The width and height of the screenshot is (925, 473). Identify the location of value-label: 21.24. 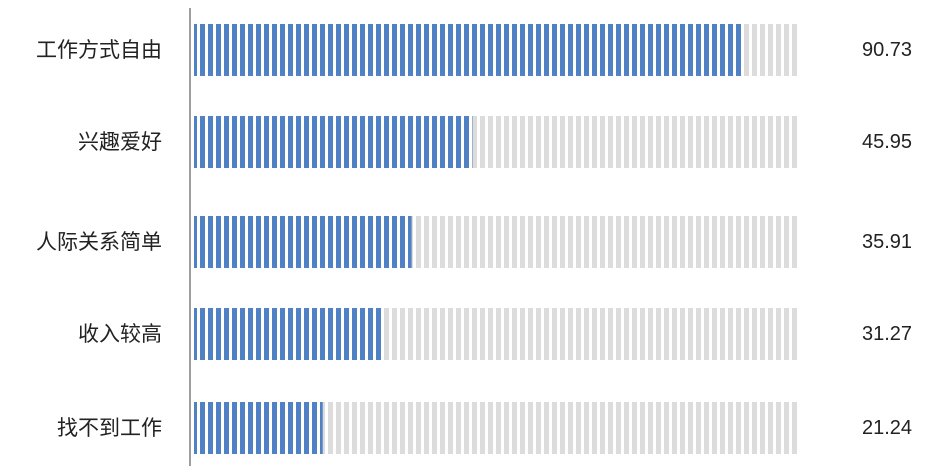
(887, 428).